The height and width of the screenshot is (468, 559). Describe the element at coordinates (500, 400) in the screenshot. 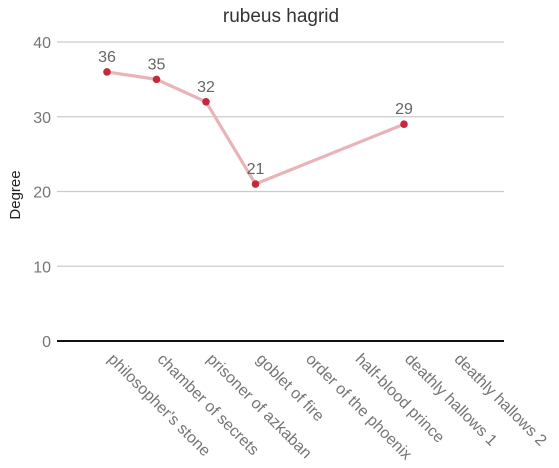

I see `x-tick-label: deathly hallows 2` at that location.